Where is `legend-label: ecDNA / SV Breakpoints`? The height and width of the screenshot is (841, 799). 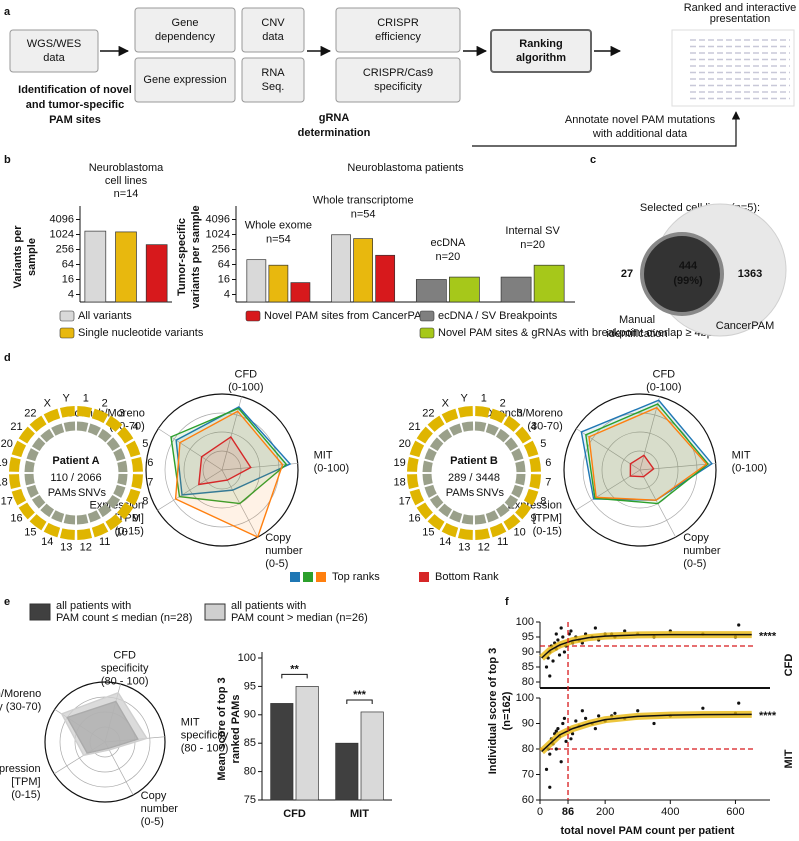
legend-label: ecDNA / SV Breakpoints is located at coordinates (498, 316).